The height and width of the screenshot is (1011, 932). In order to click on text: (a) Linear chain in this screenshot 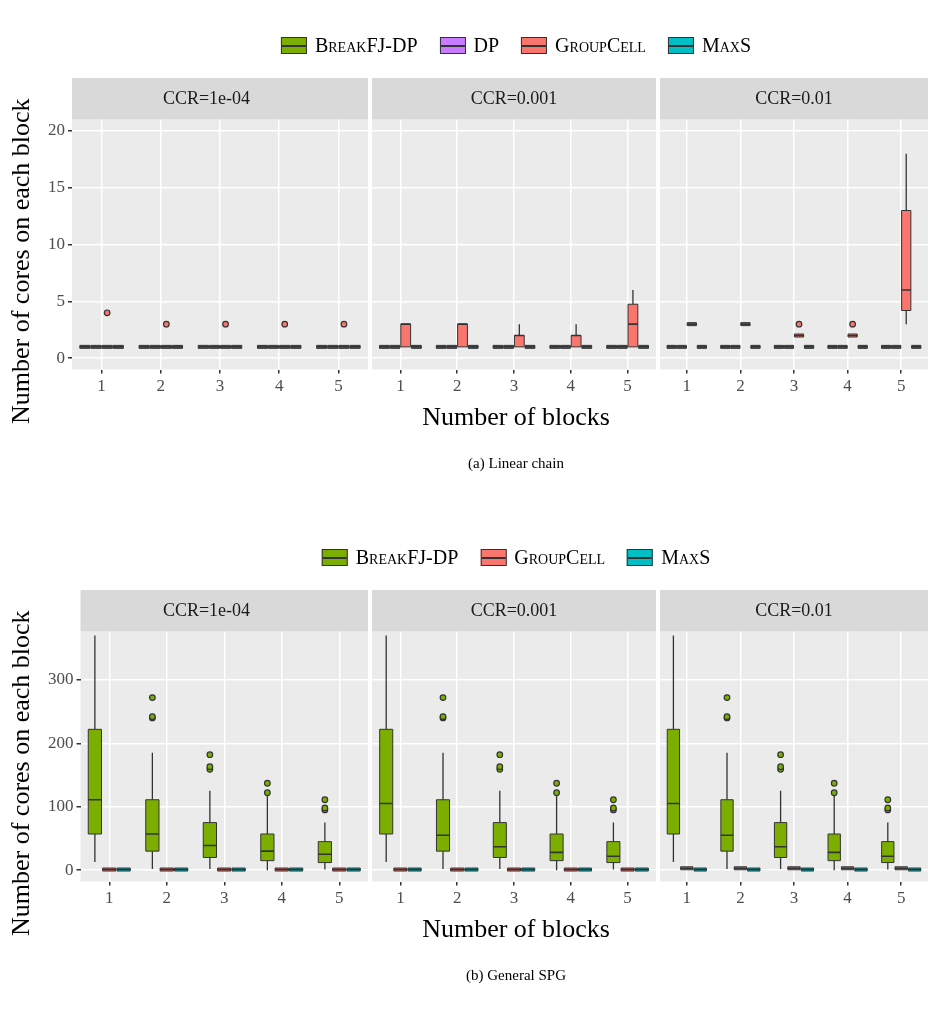, I will do `click(516, 463)`.